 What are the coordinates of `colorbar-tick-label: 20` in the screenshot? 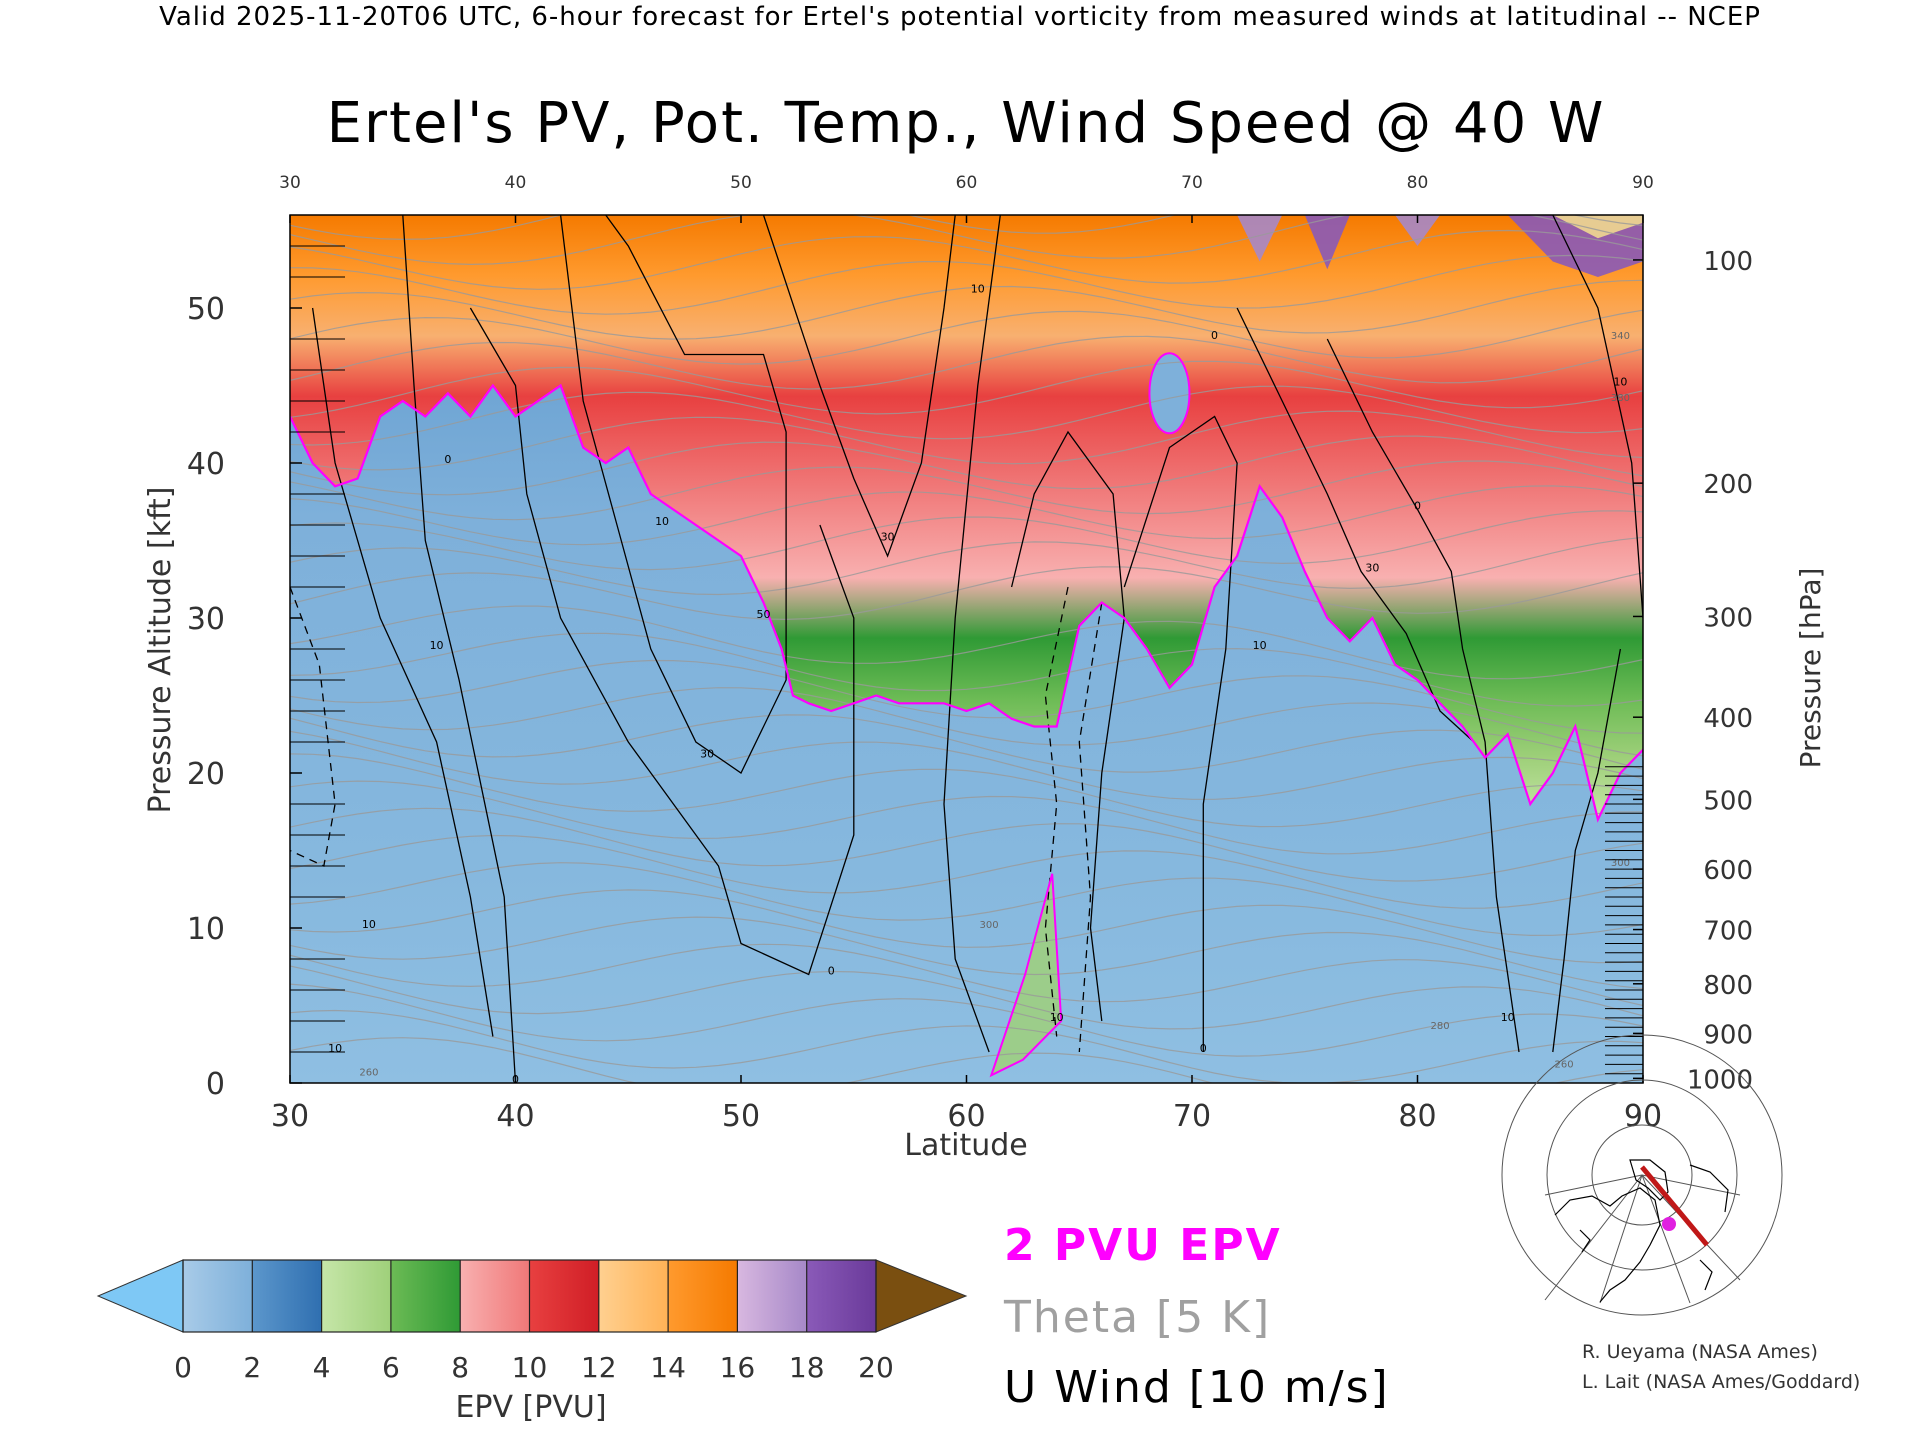 It's located at (876, 1367).